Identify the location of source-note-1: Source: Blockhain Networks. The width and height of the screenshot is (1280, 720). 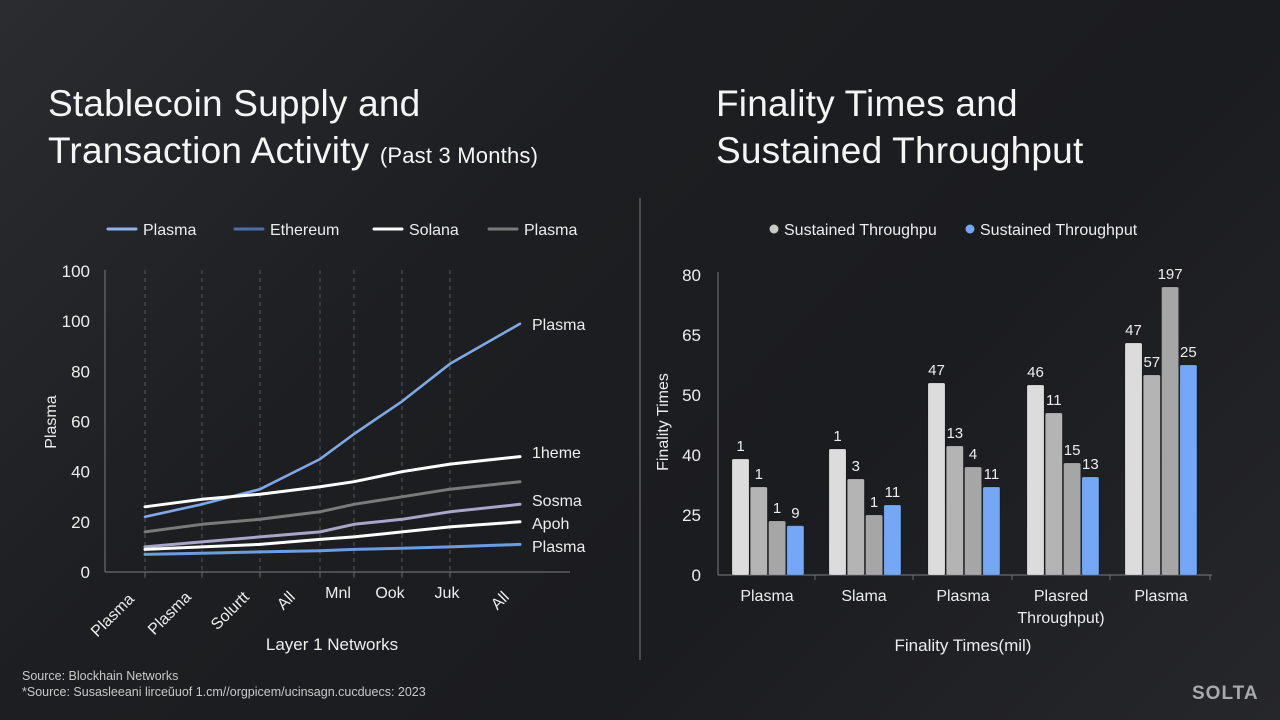
(100, 676).